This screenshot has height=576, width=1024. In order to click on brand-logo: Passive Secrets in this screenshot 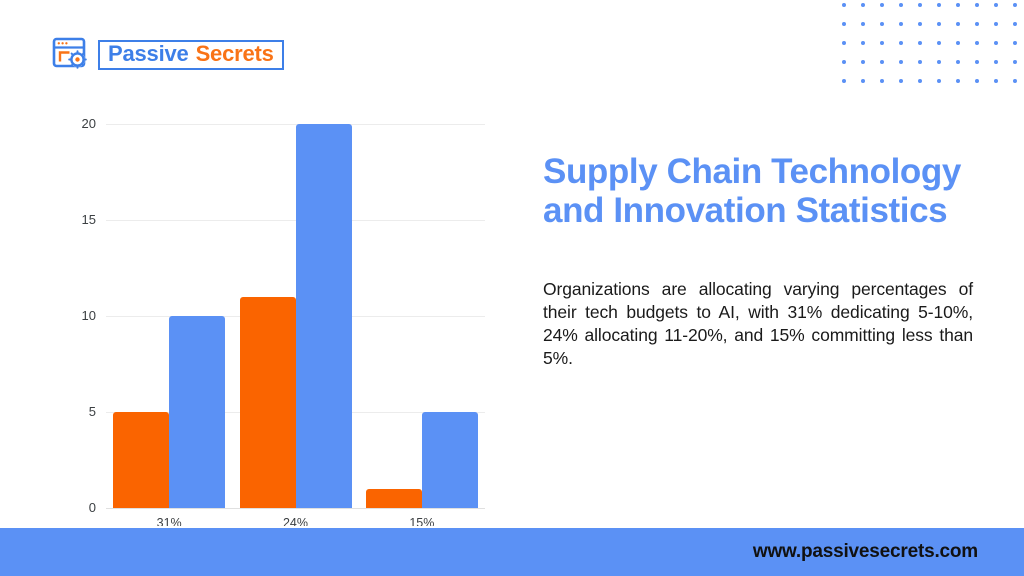, I will do `click(168, 55)`.